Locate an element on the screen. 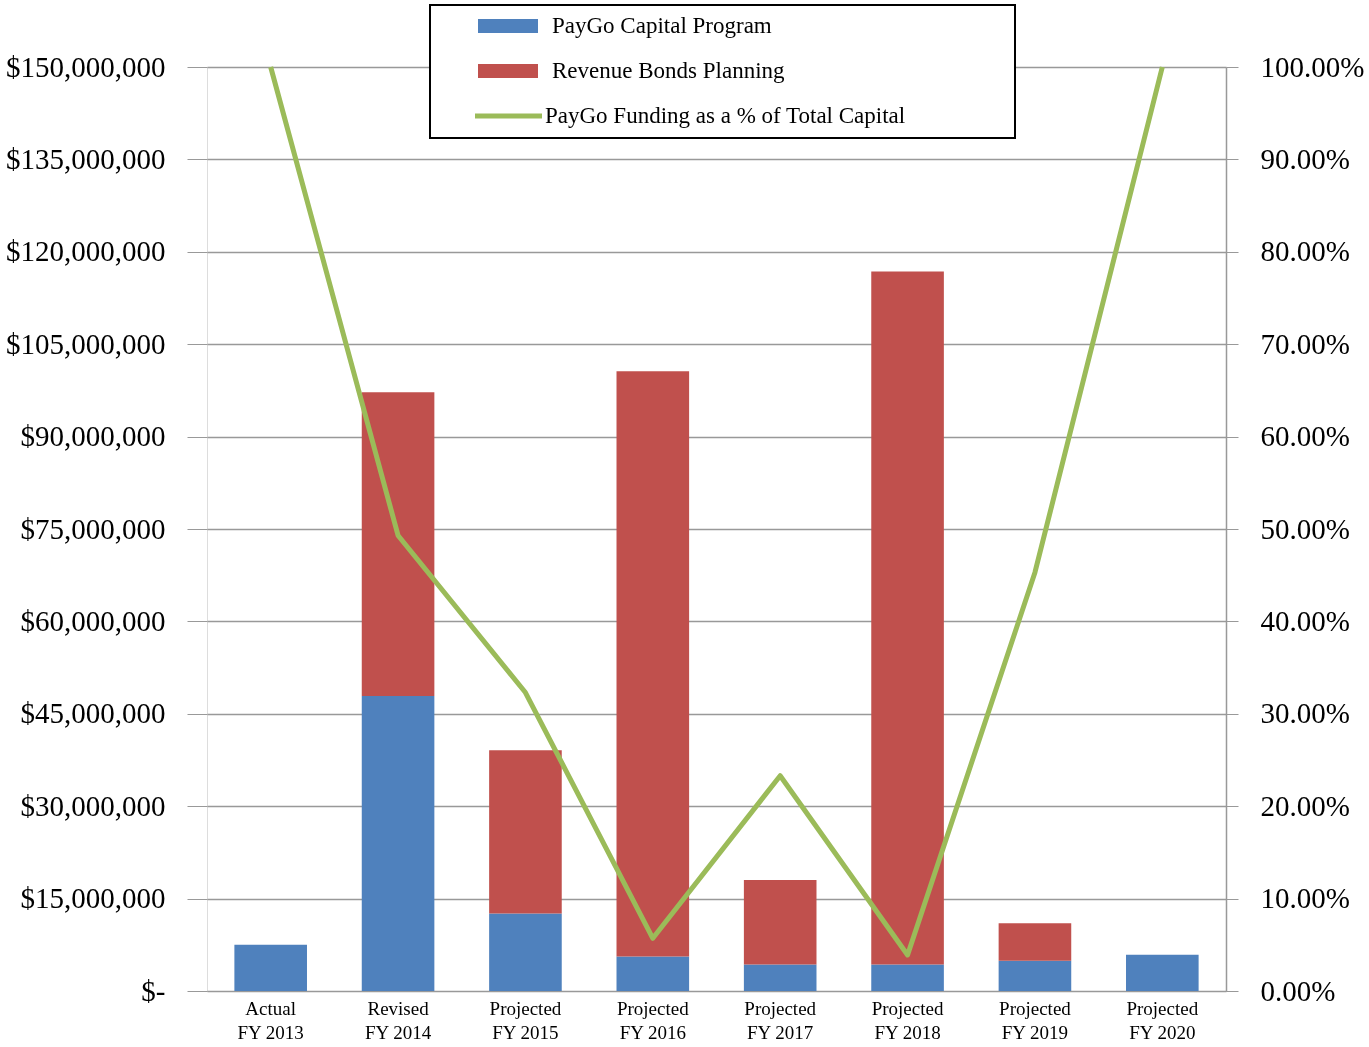  x-tick-label: Projected FY 2018 is located at coordinates (907, 1020).